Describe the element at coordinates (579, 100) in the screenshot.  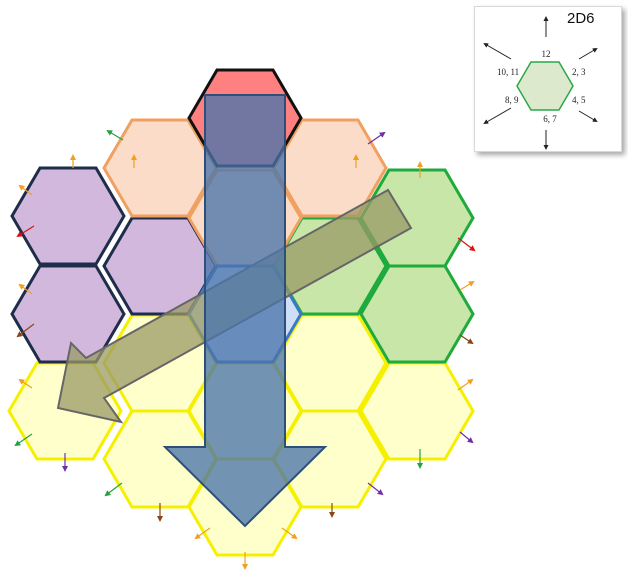
I see `legend-label-se: 4, 5` at that location.